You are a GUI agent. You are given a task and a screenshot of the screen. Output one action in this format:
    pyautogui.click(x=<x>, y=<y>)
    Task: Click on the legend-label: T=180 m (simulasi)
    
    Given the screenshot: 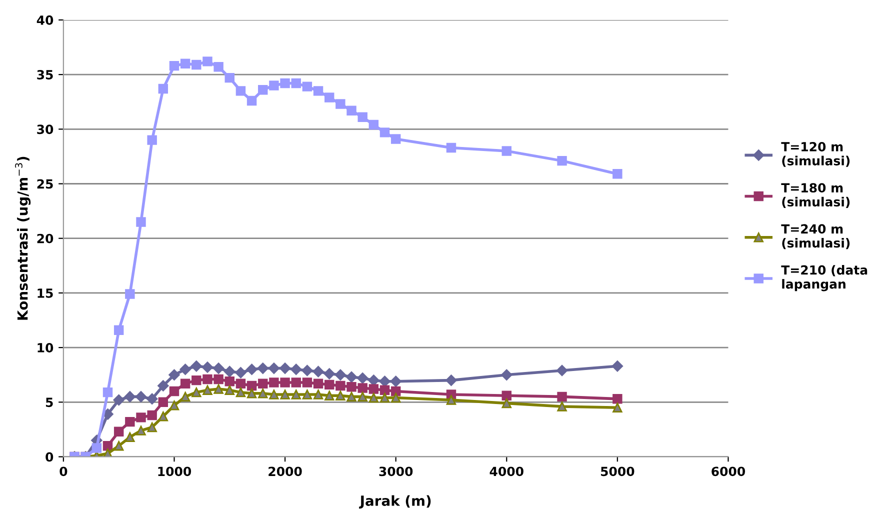 What is the action you would take?
    pyautogui.click(x=815, y=195)
    